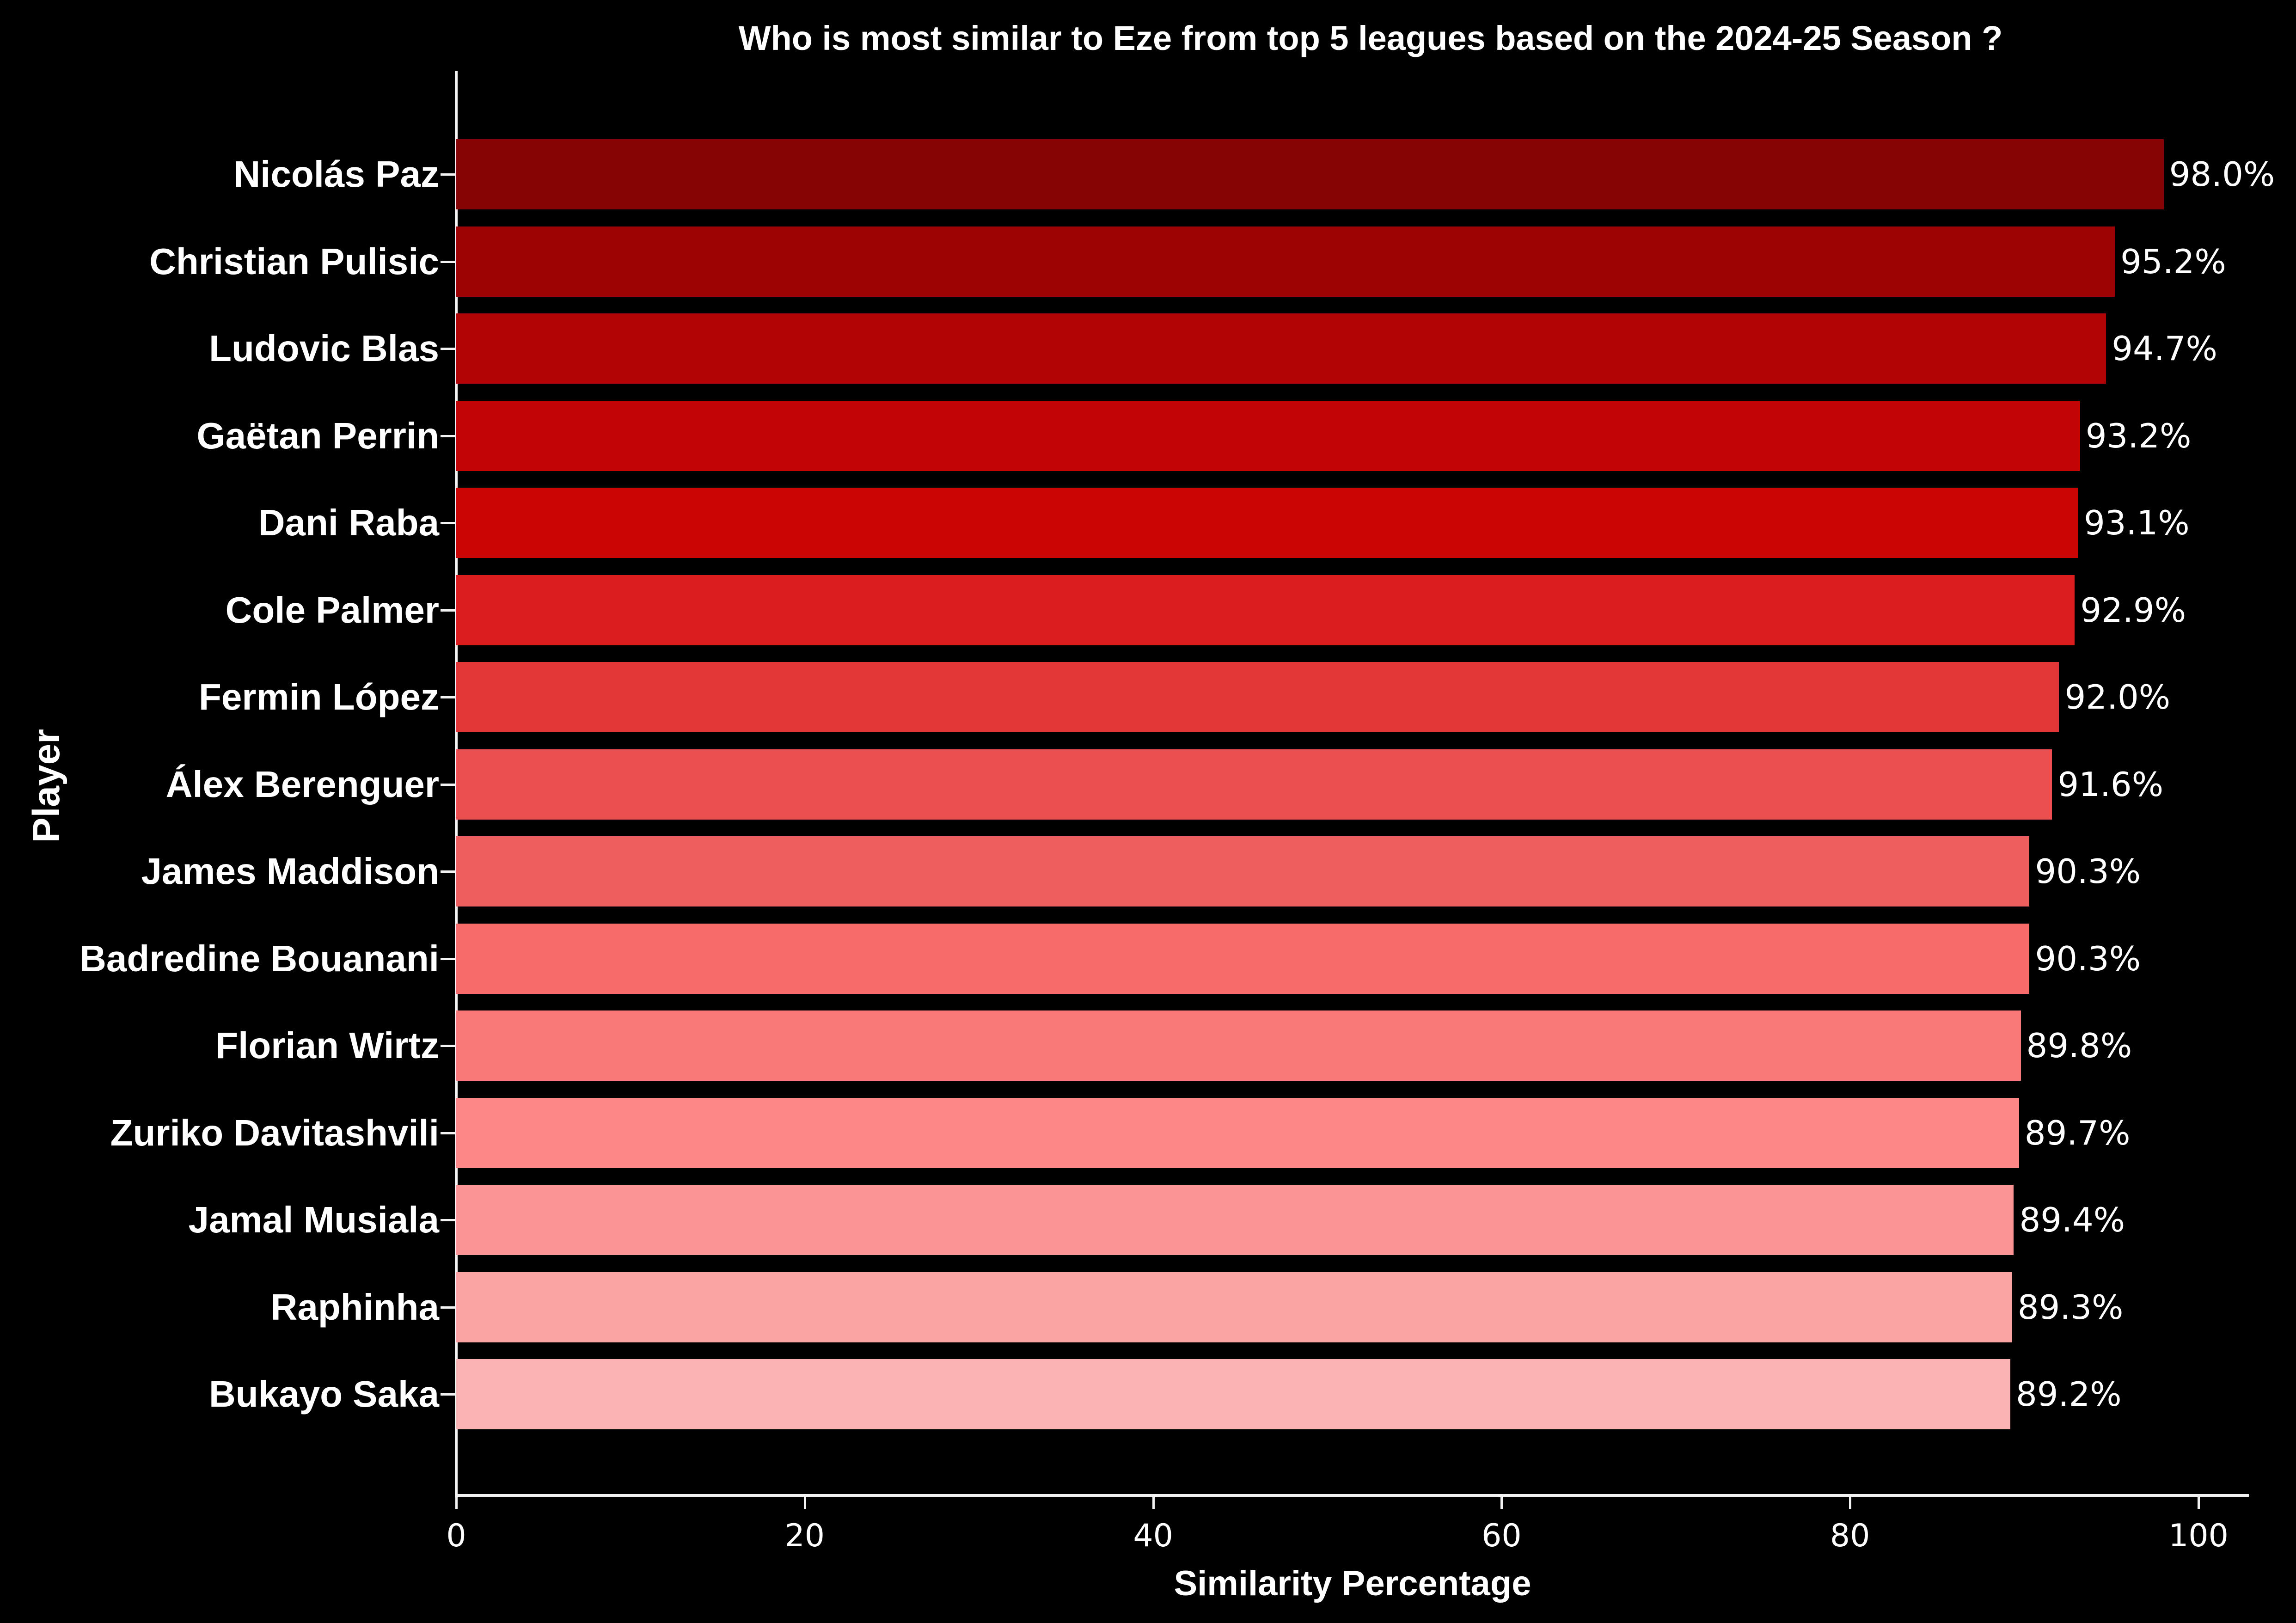  Describe the element at coordinates (2068, 1395) in the screenshot. I see `value-label: 89.2%` at that location.